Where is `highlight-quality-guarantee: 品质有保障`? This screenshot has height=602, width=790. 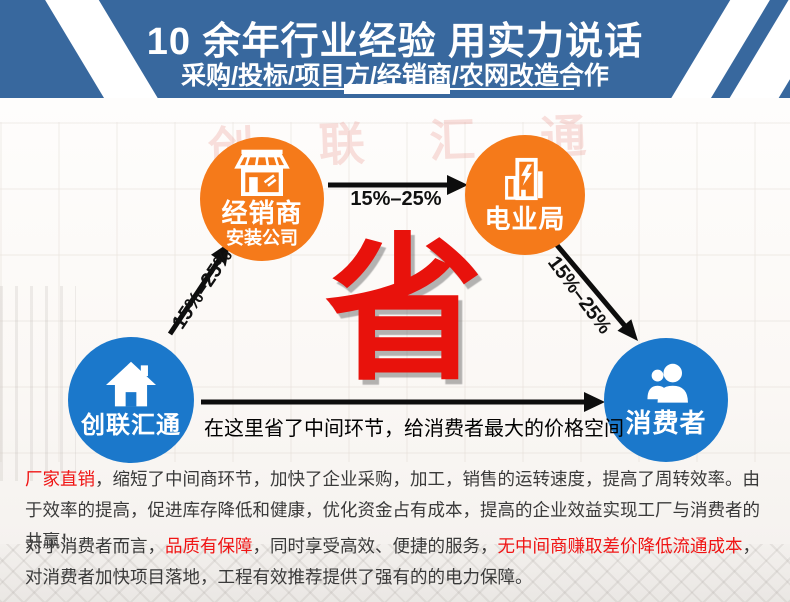
highlight-quality-guarantee: 品质有保障 is located at coordinates (209, 546).